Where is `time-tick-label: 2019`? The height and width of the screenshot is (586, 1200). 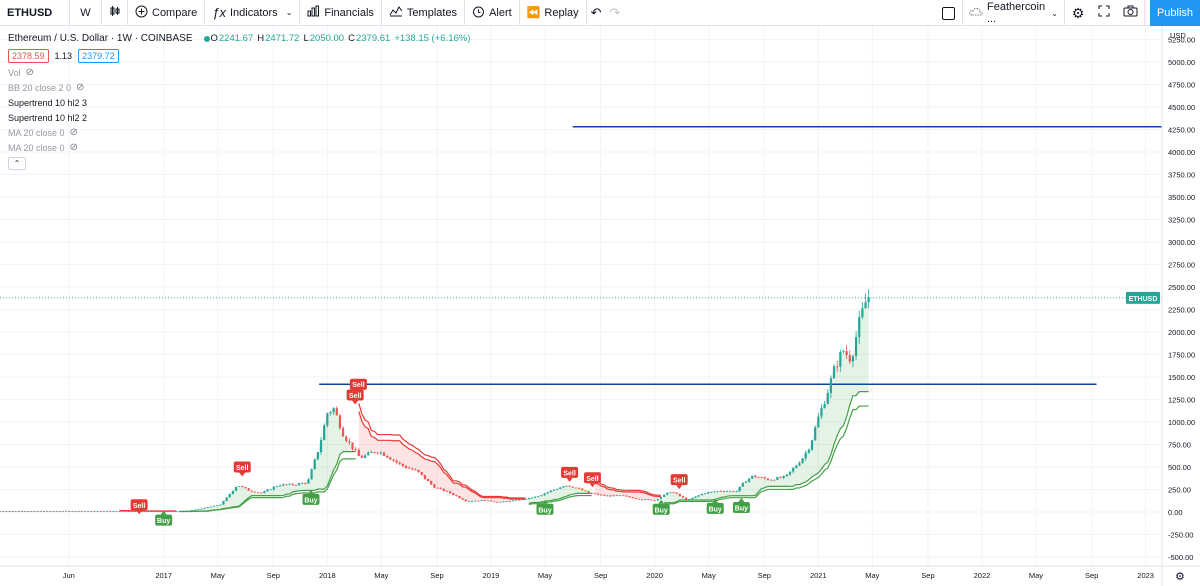
time-tick-label: 2019 is located at coordinates (491, 575).